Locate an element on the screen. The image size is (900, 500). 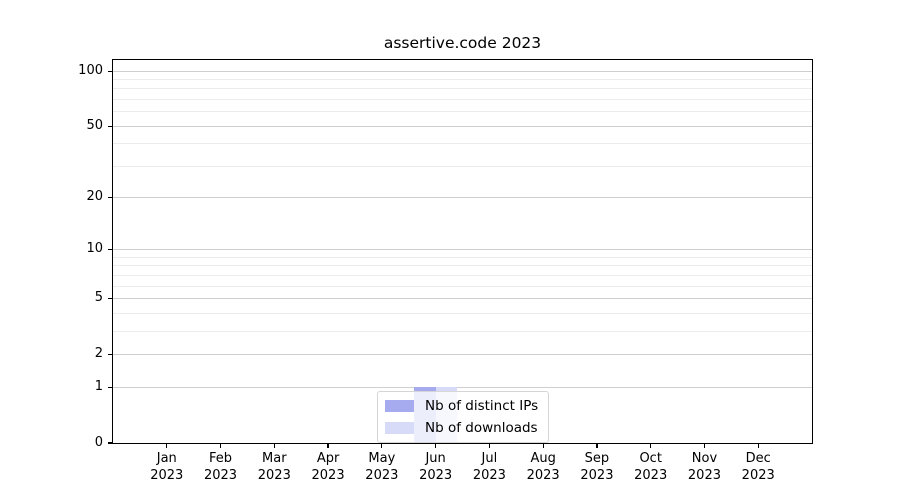
chart-title: assertive.code 2023 is located at coordinates (462, 43).